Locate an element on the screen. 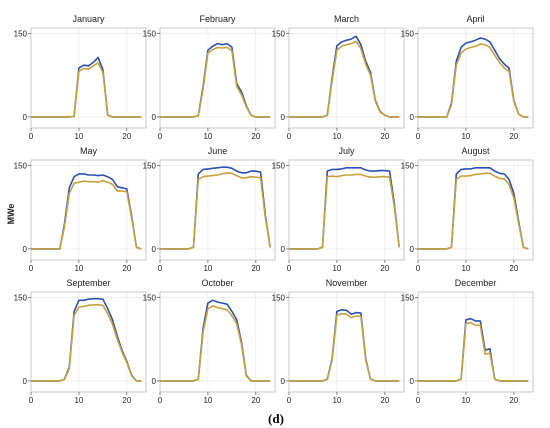  panel-february: February 0 10 20 0 150 is located at coordinates (209, 77).